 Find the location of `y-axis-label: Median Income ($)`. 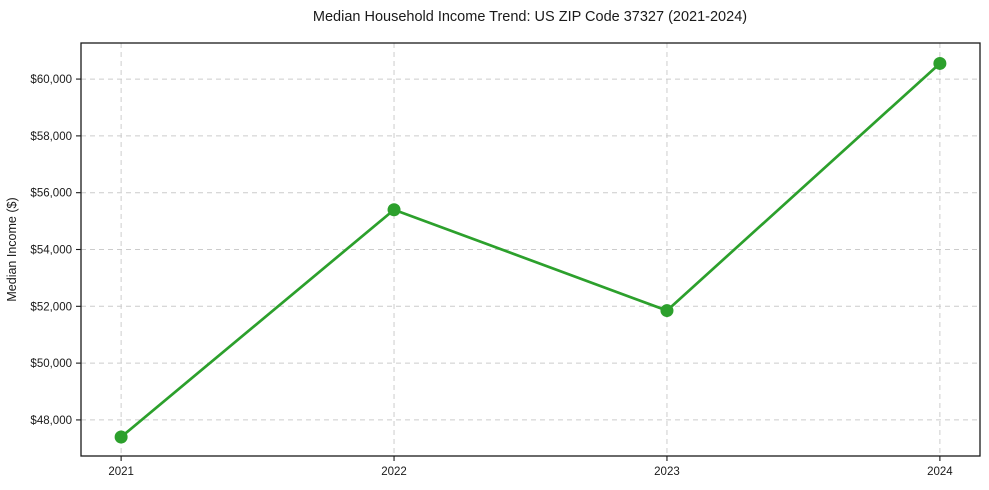

y-axis-label: Median Income ($) is located at coordinates (12, 249).